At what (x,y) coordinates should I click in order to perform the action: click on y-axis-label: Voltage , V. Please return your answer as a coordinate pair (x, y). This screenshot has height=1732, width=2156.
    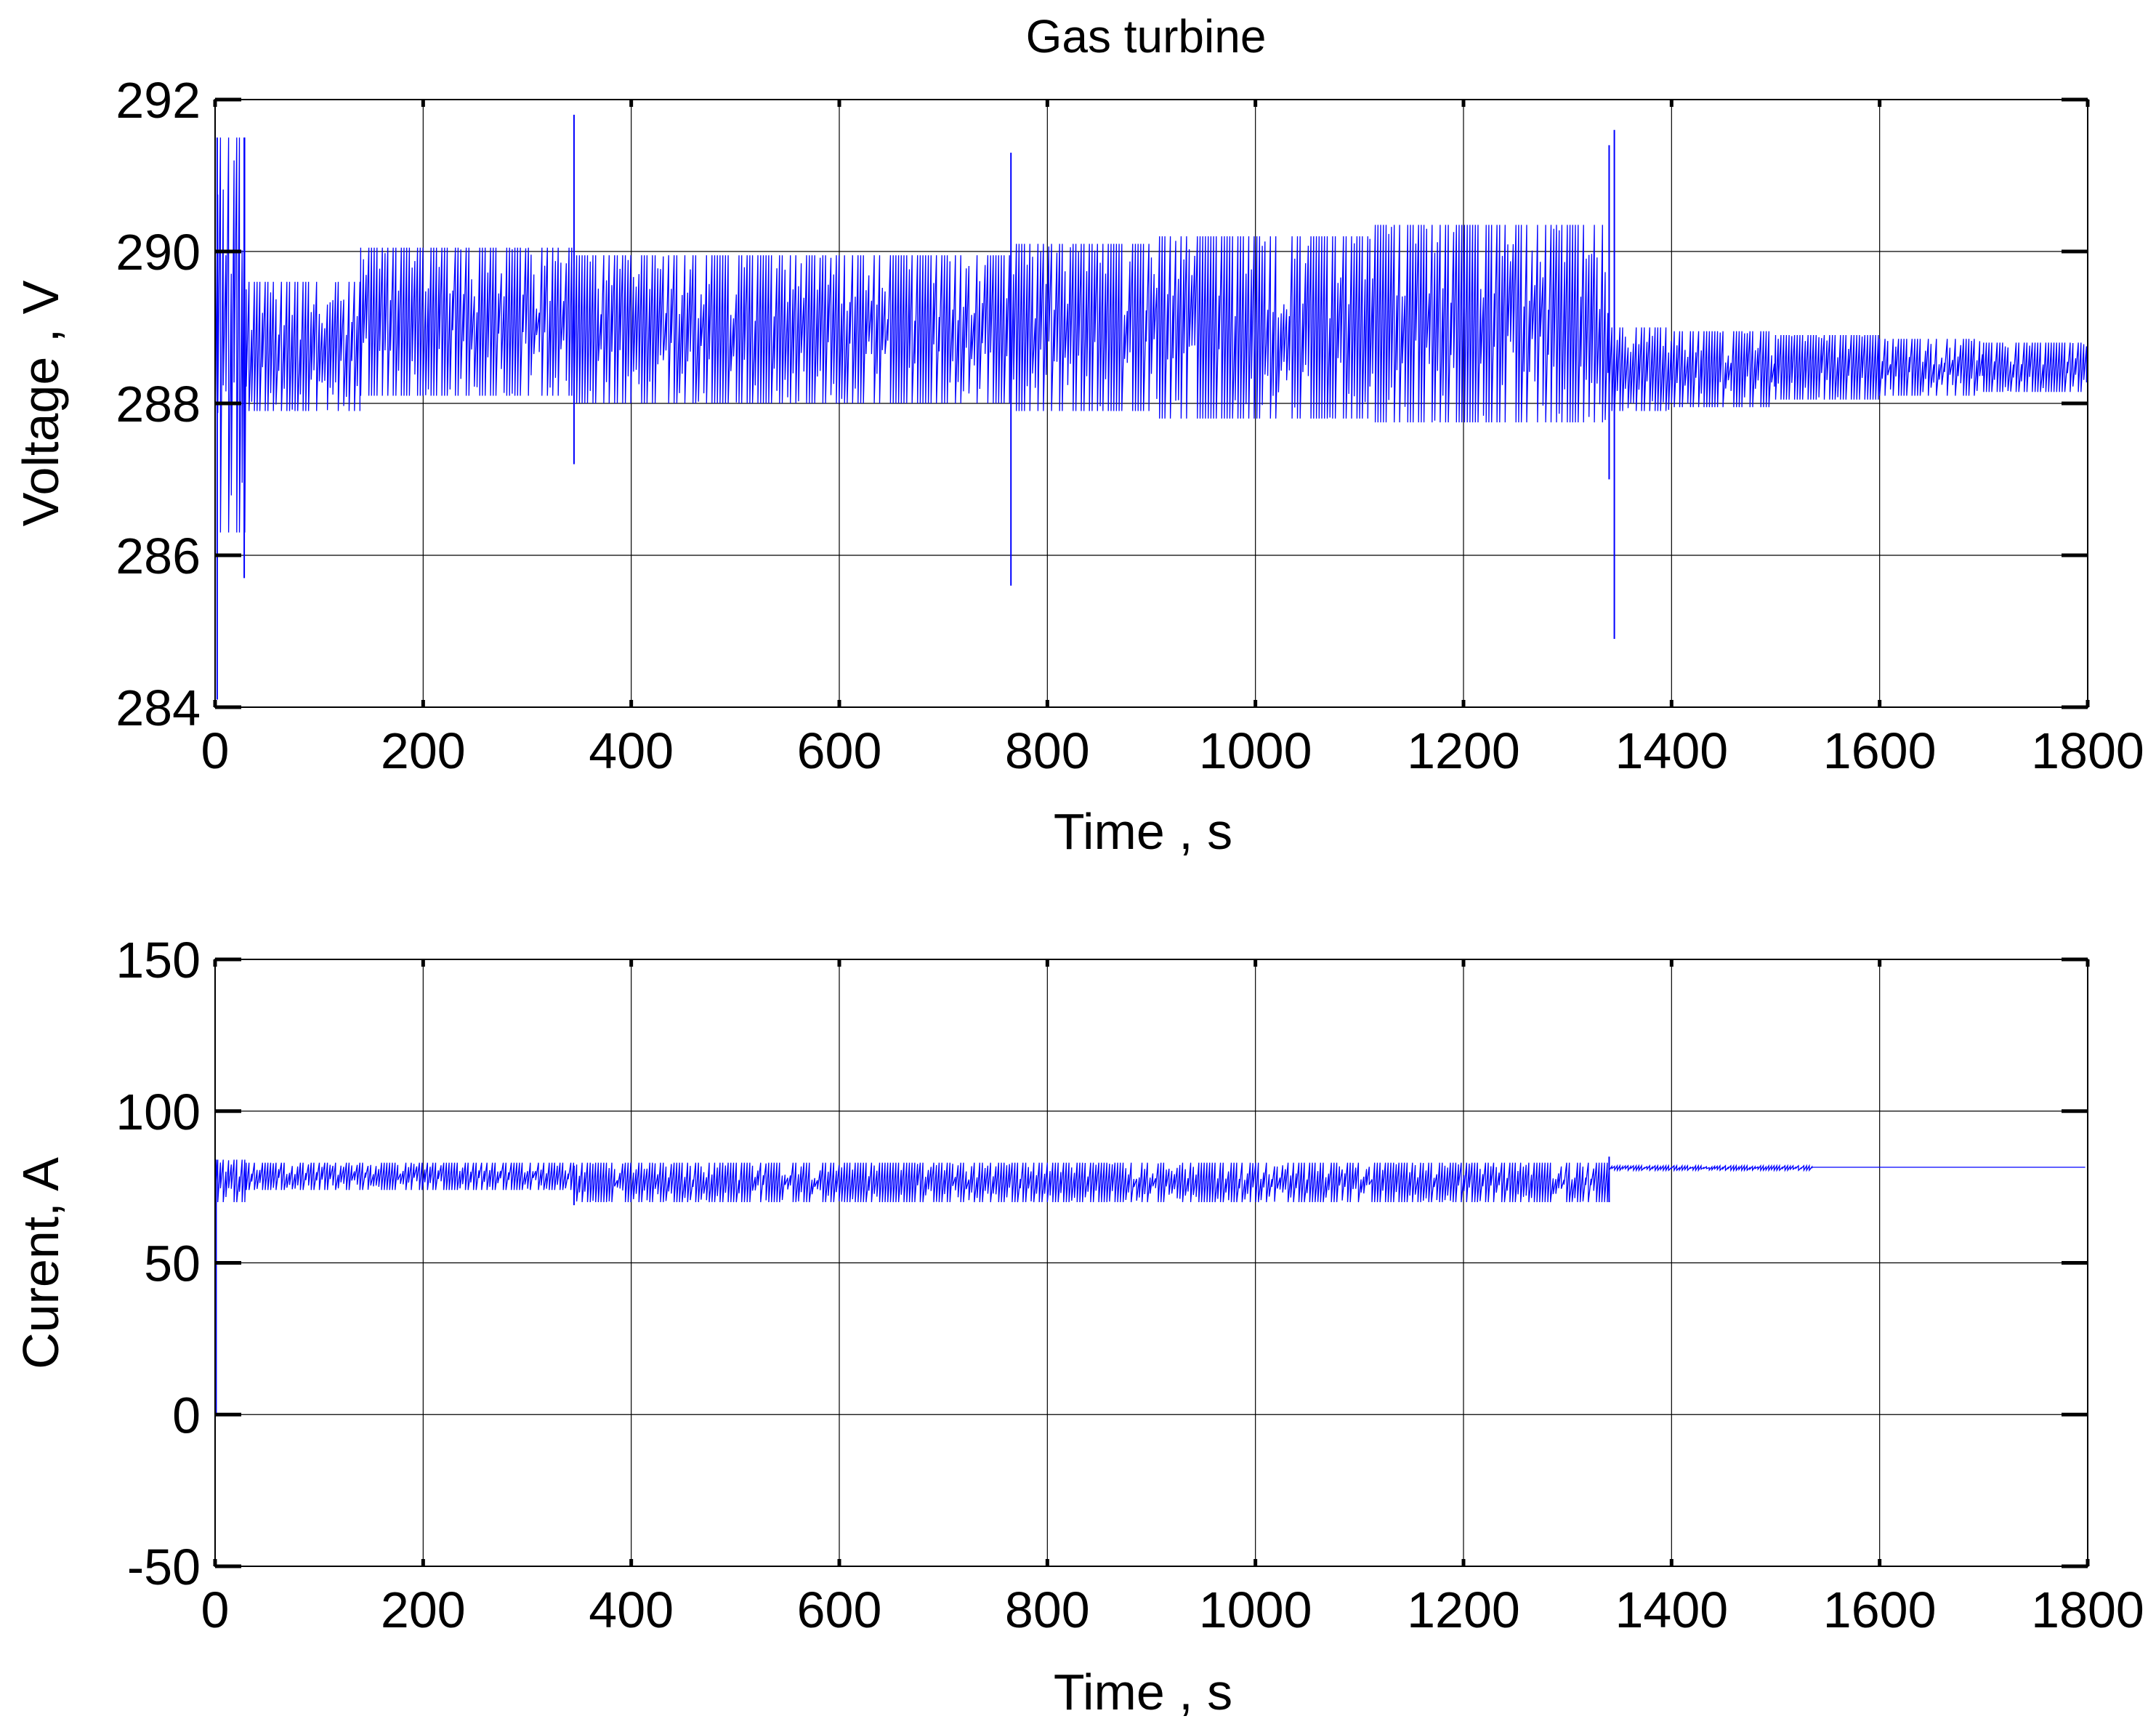
    Looking at the image, I should click on (41, 403).